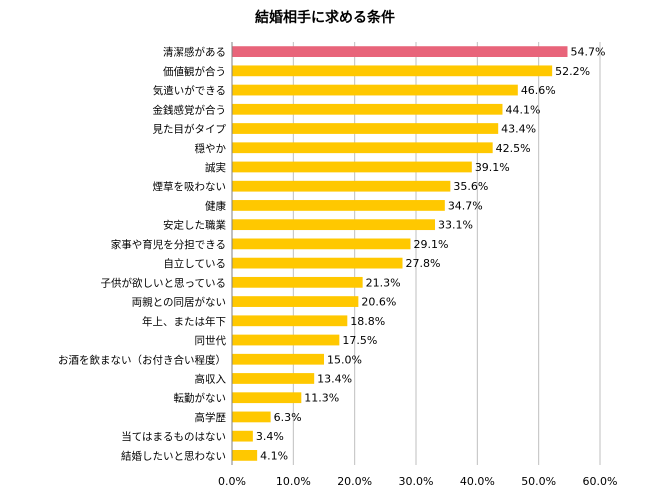  Describe the element at coordinates (211, 341) in the screenshot. I see `category-label: 同世代` at that location.